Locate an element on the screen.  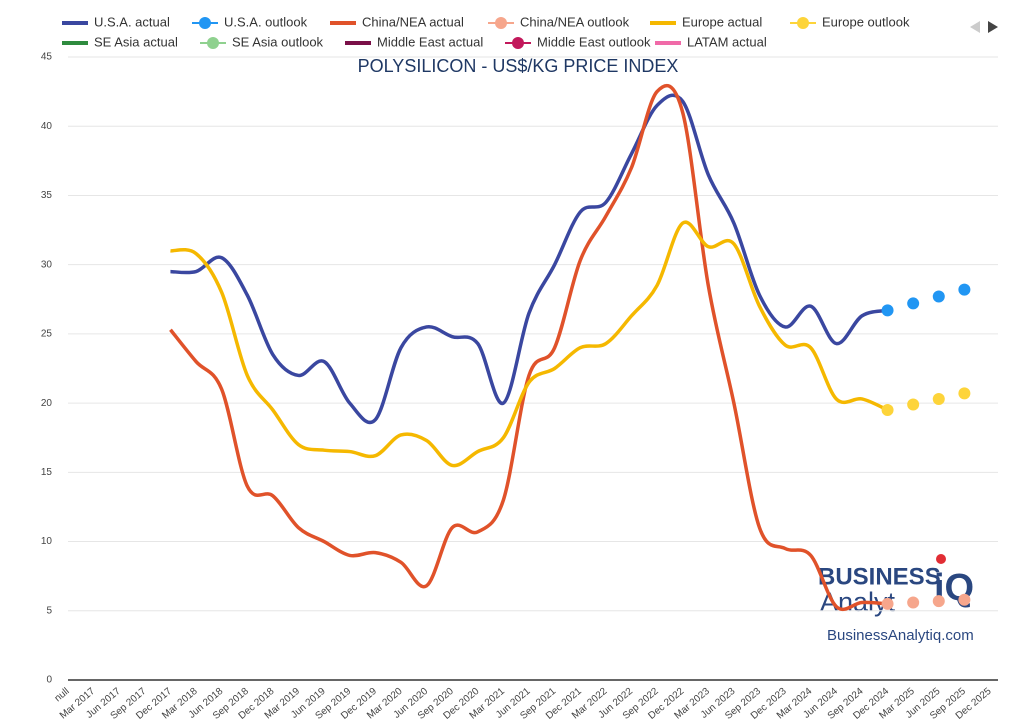
y-tick-label: 25 is located at coordinates (47, 334).